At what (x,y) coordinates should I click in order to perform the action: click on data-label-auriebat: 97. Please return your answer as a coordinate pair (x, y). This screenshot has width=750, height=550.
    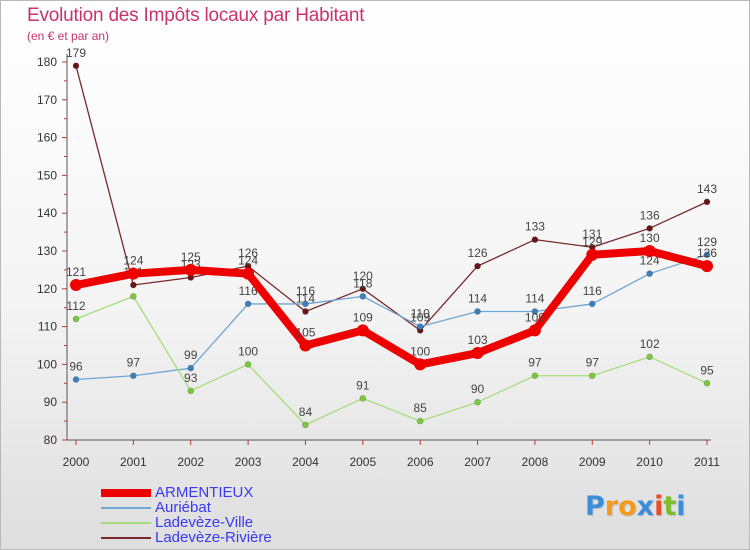
    Looking at the image, I should click on (134, 363).